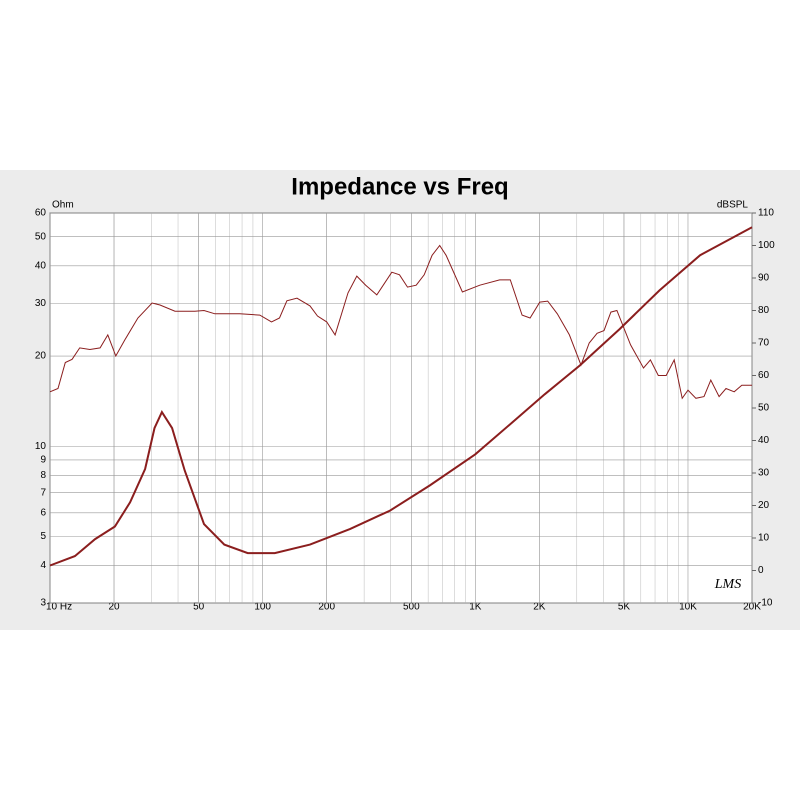 This screenshot has width=800, height=805. Describe the element at coordinates (733, 205) in the screenshot. I see `y2-axis-label: dBSPL` at that location.